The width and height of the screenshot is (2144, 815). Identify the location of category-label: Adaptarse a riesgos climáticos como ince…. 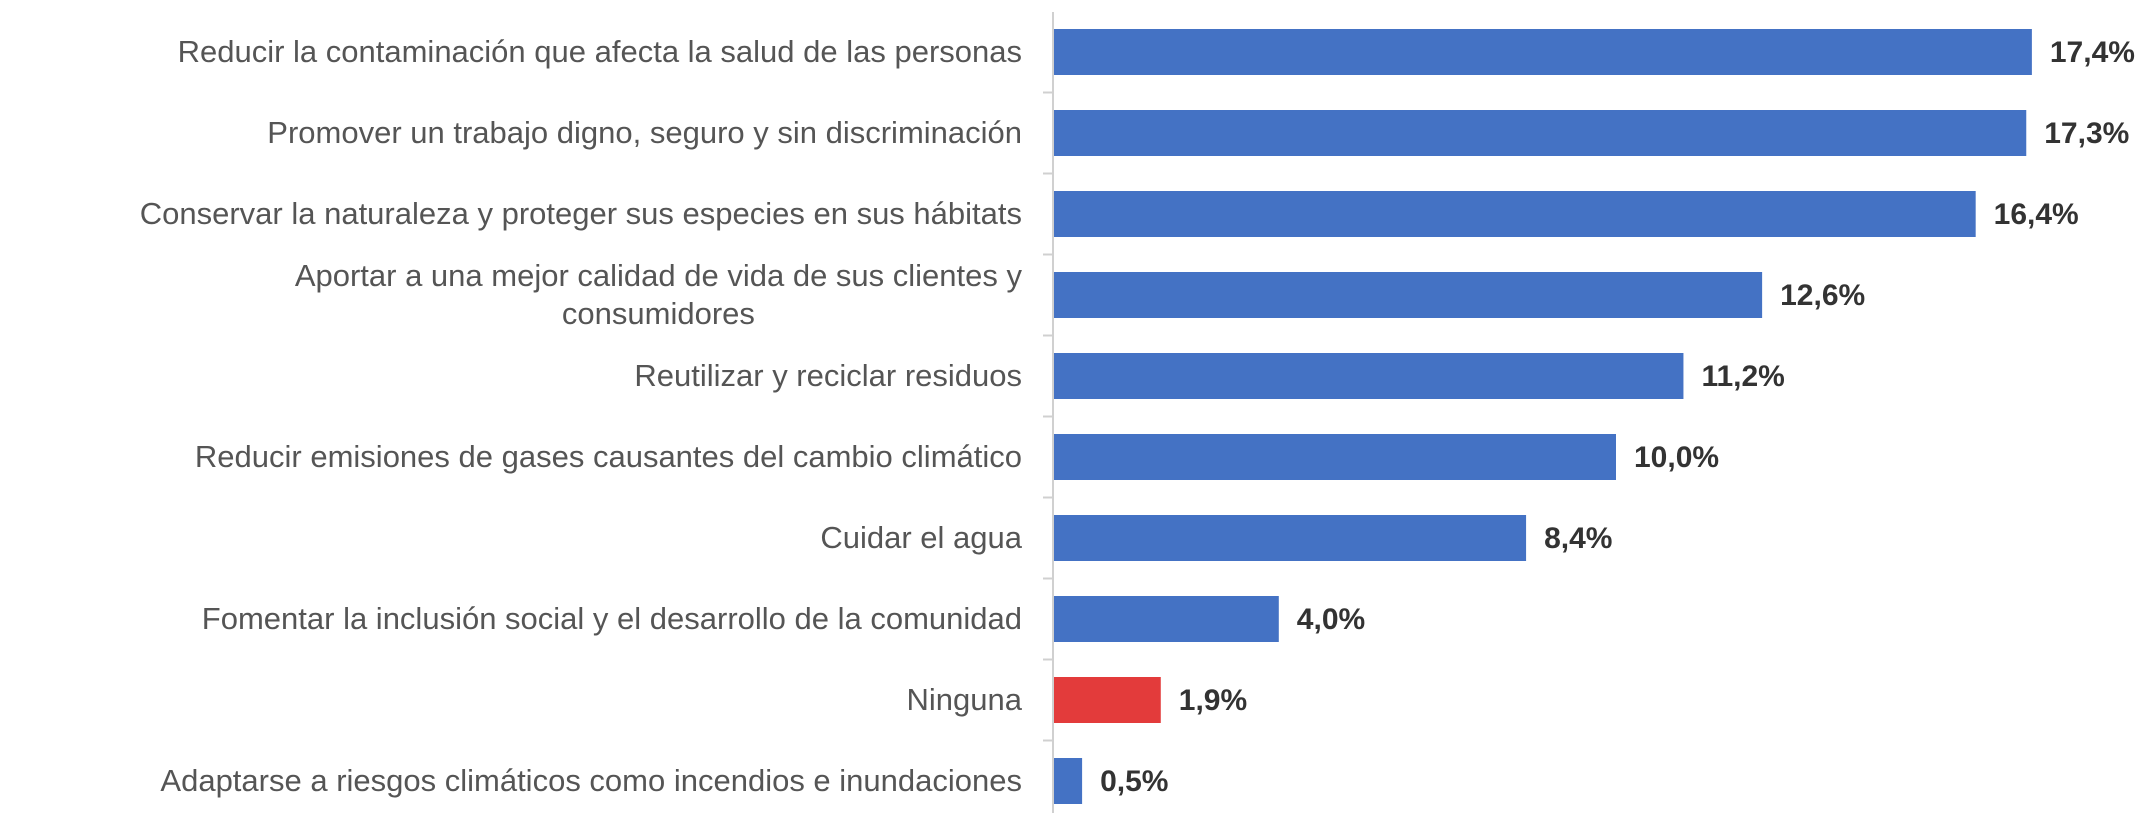
(591, 780).